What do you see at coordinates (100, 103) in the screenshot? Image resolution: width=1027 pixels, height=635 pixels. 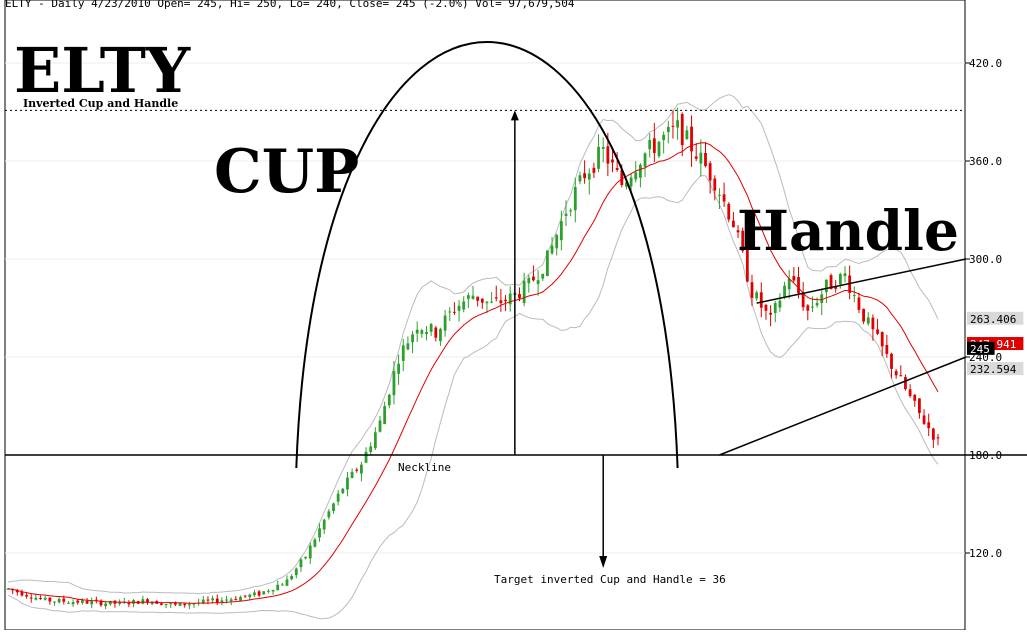 I see `pattern-subtitle: Inverted Cup and Handle` at bounding box center [100, 103].